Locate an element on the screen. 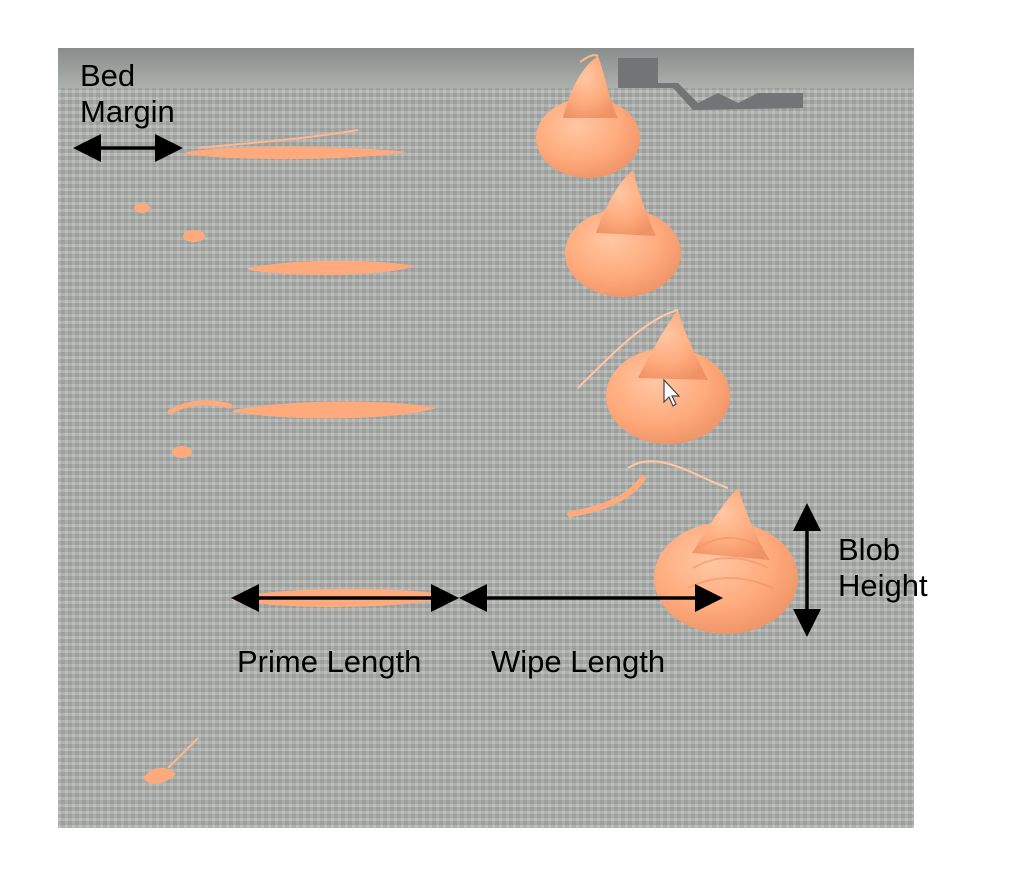 This screenshot has width=1015, height=888. bed-margin-label: Bed Margin is located at coordinates (145, 94).